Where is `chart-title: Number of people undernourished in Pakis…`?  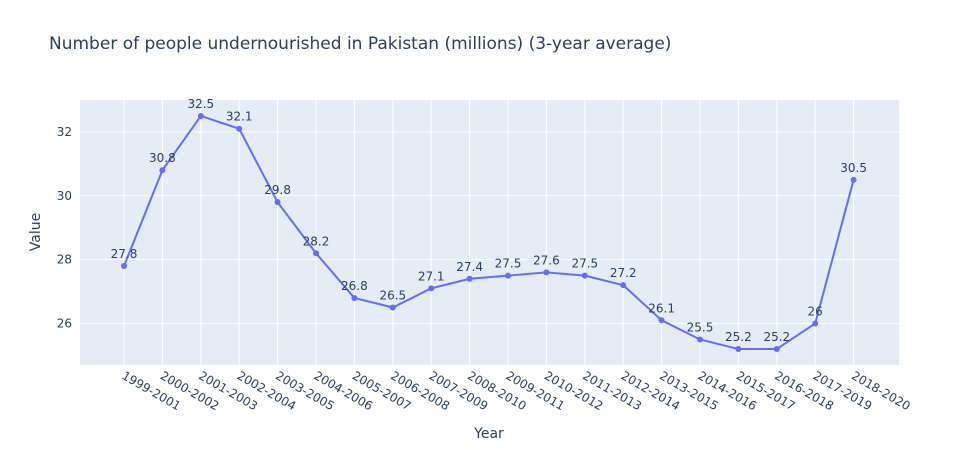
chart-title: Number of people undernourished in Pakis… is located at coordinates (360, 44).